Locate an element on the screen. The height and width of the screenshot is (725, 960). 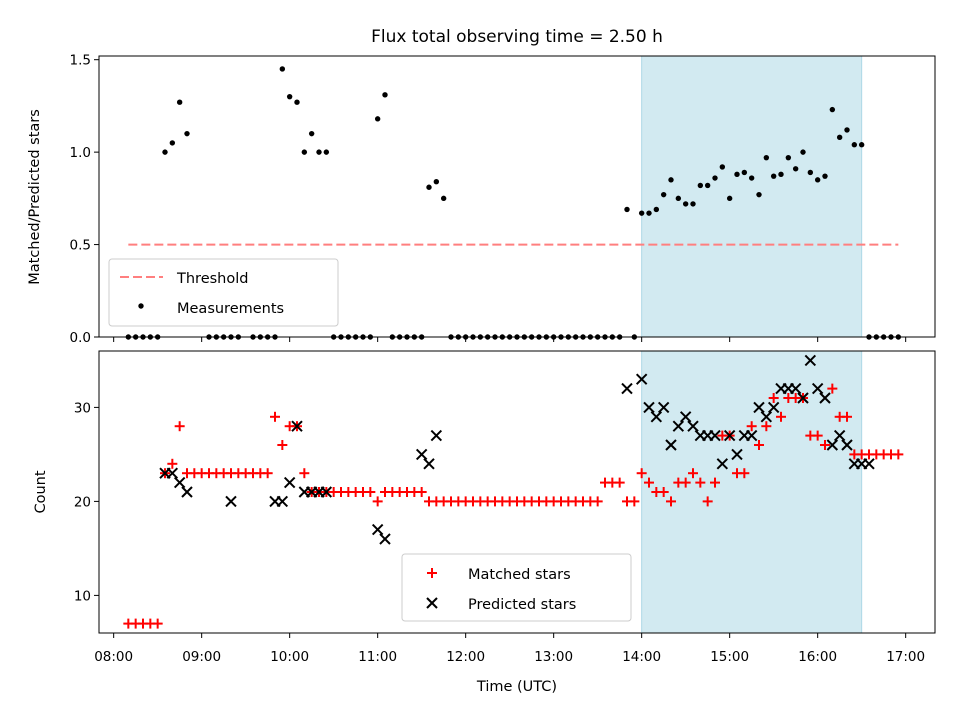
y-tick-label: 1.0 is located at coordinates (80, 153).